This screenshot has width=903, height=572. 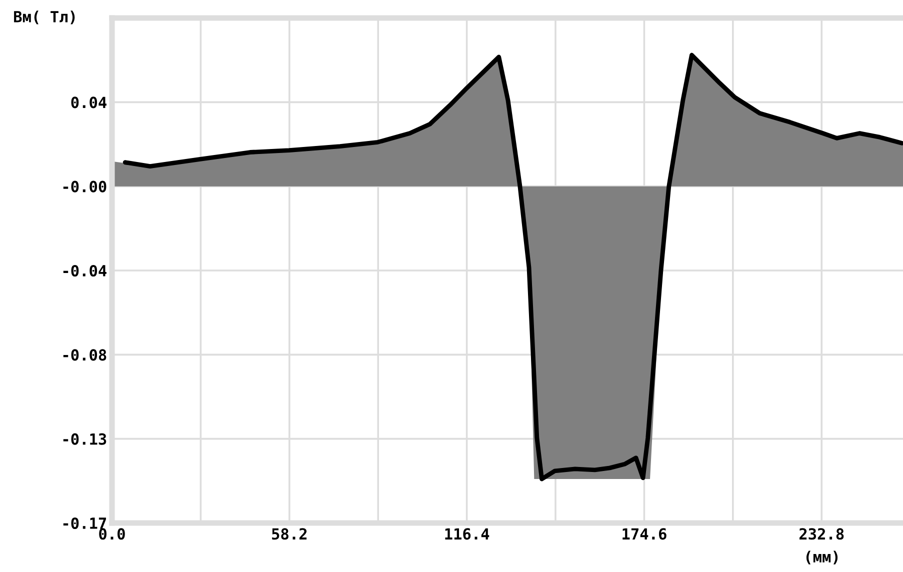 I want to click on x-tick-label: 116.4, so click(x=467, y=534).